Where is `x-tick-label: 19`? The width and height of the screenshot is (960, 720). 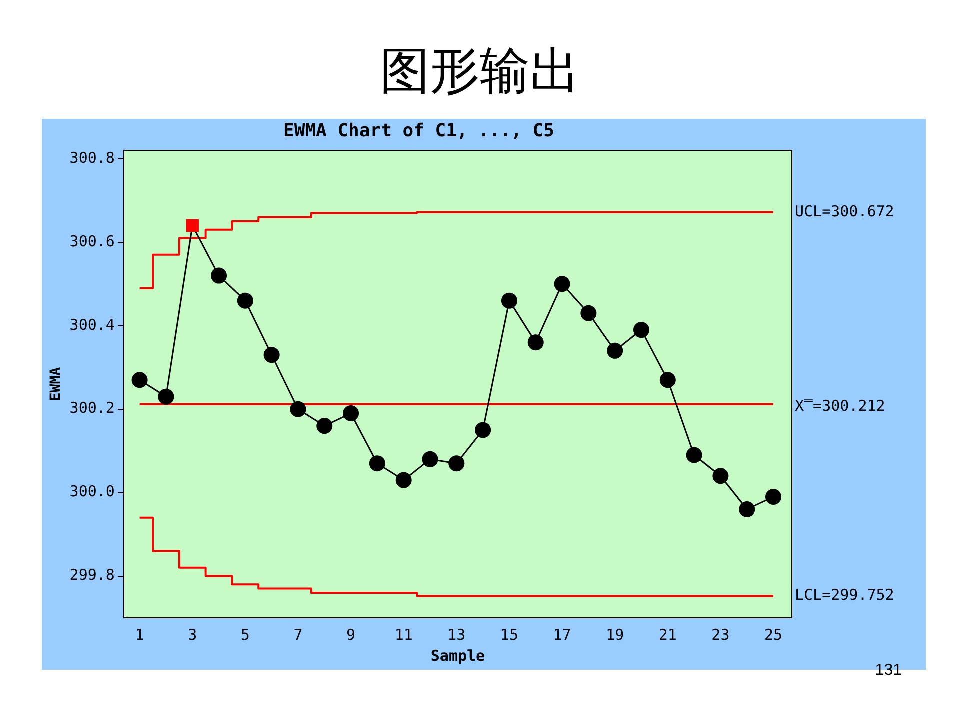 x-tick-label: 19 is located at coordinates (615, 635).